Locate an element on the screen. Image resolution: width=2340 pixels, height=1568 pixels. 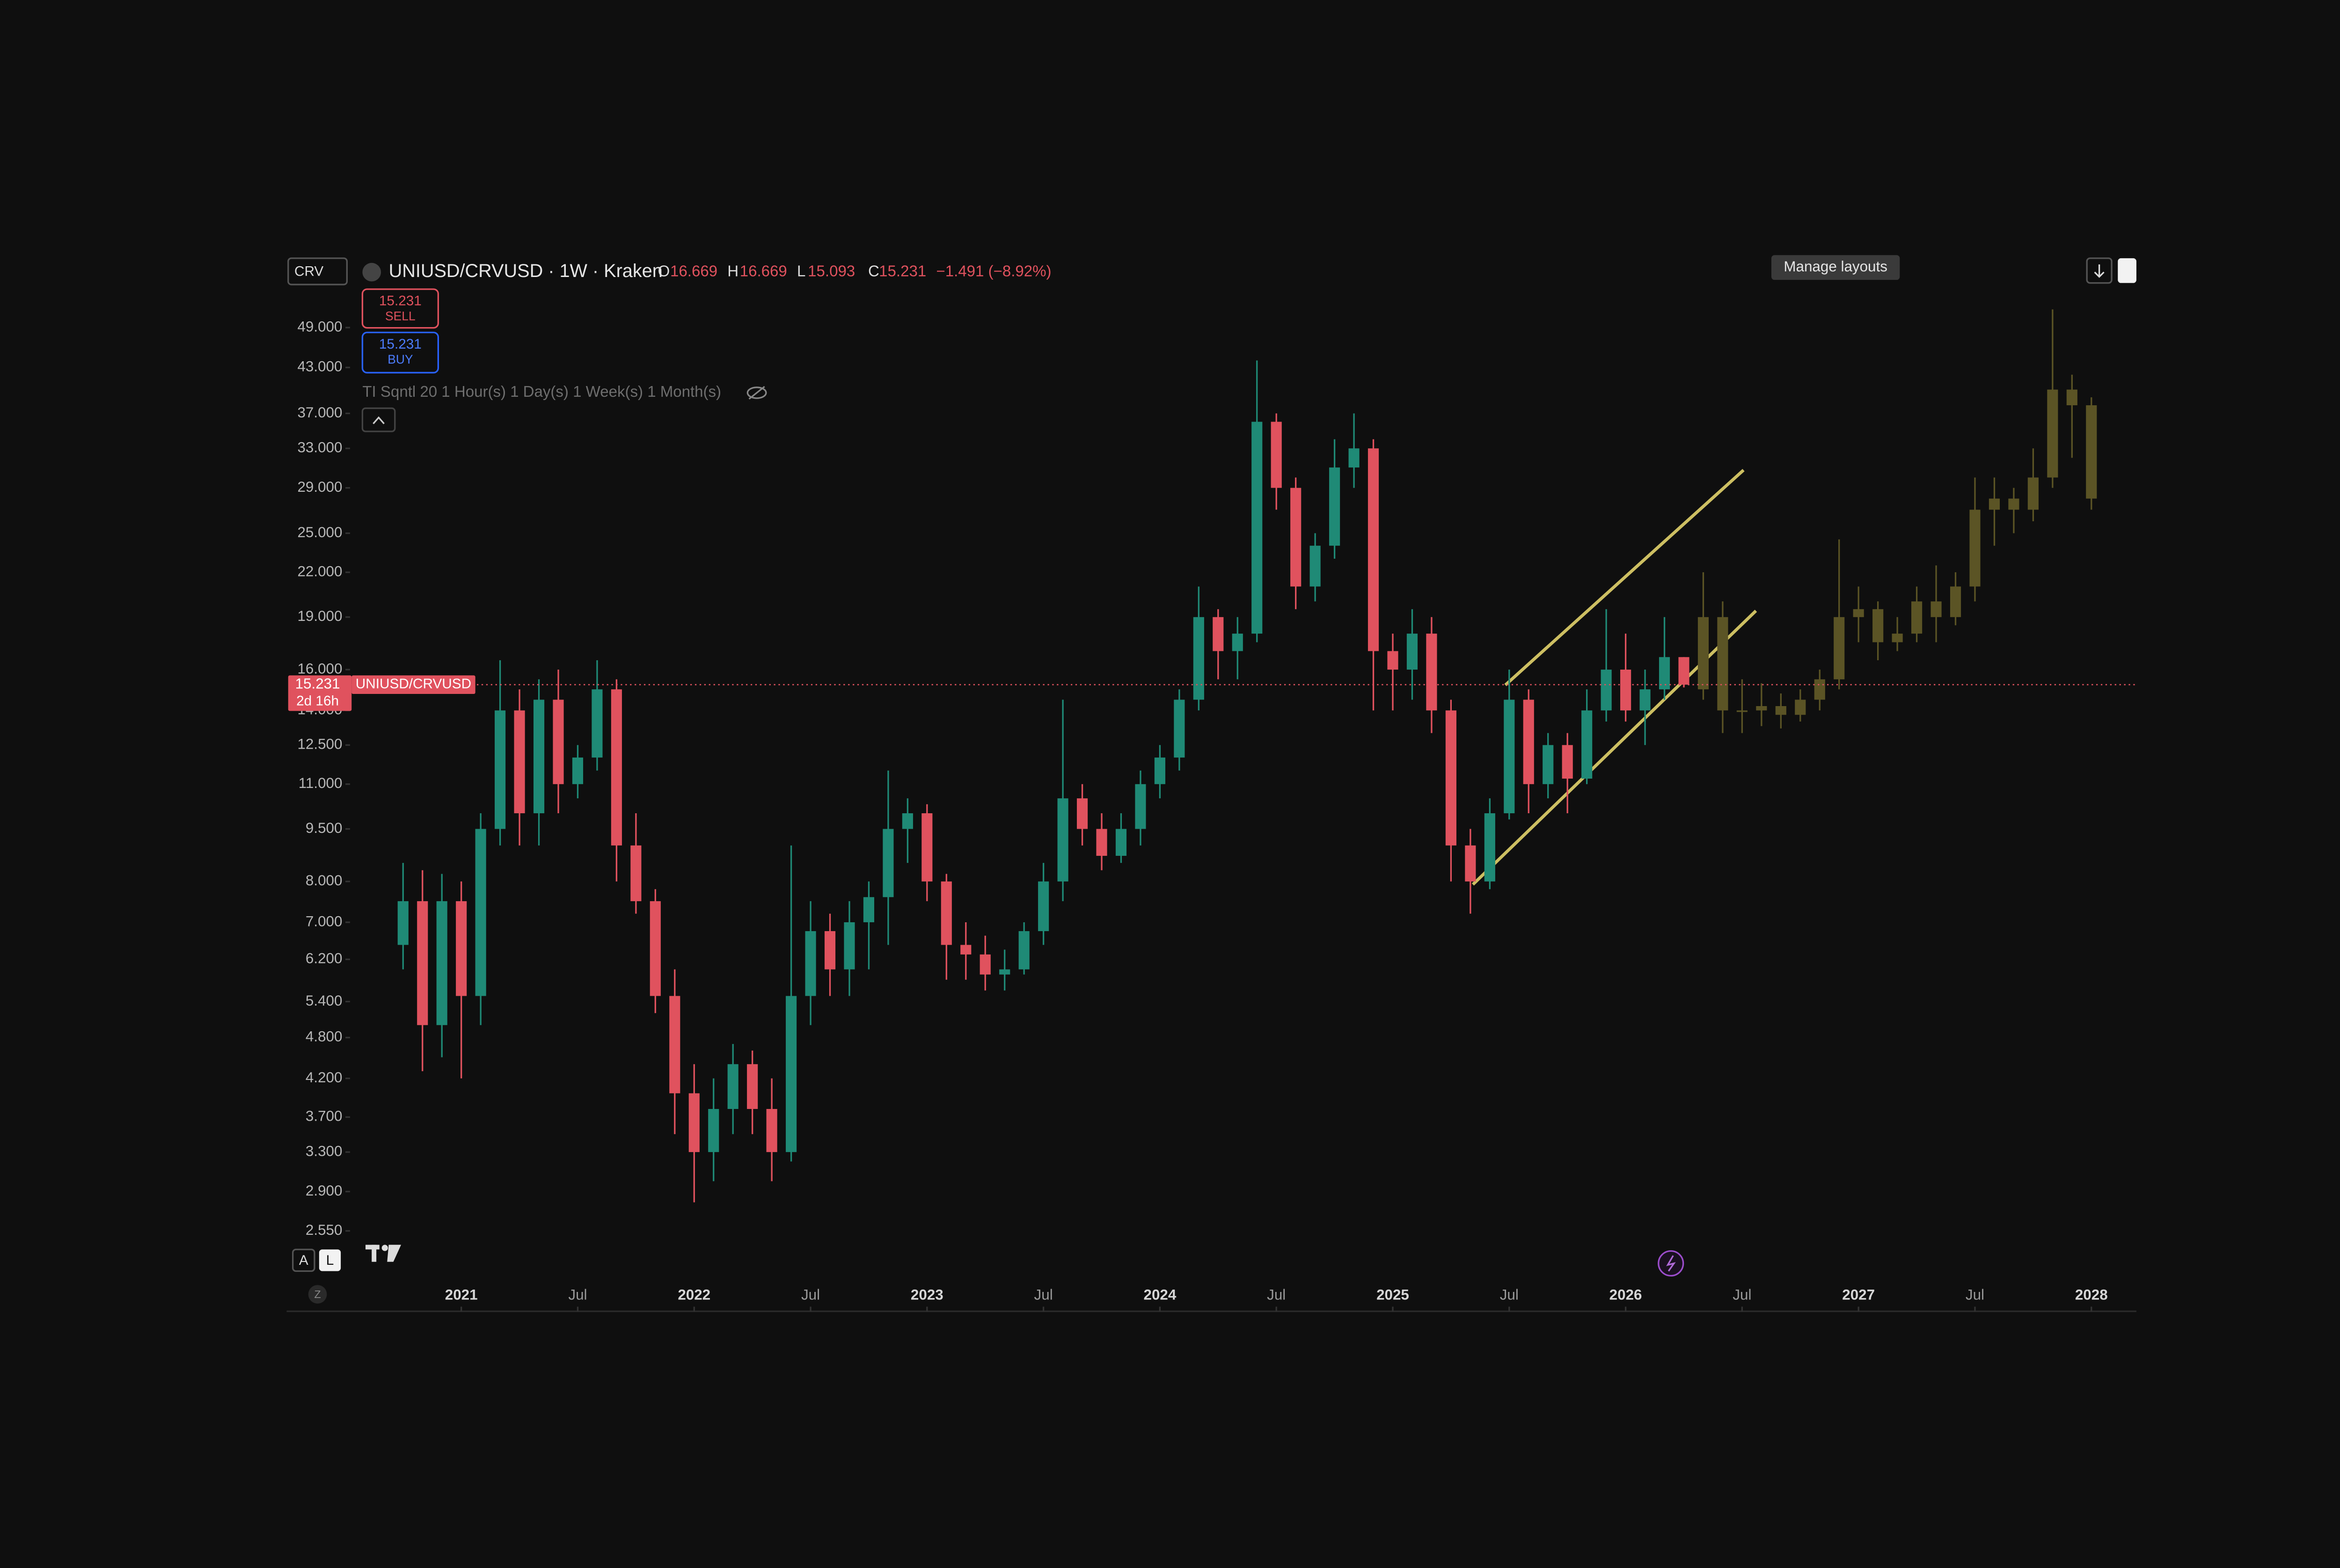
sell-price: 15.231 is located at coordinates (400, 300).